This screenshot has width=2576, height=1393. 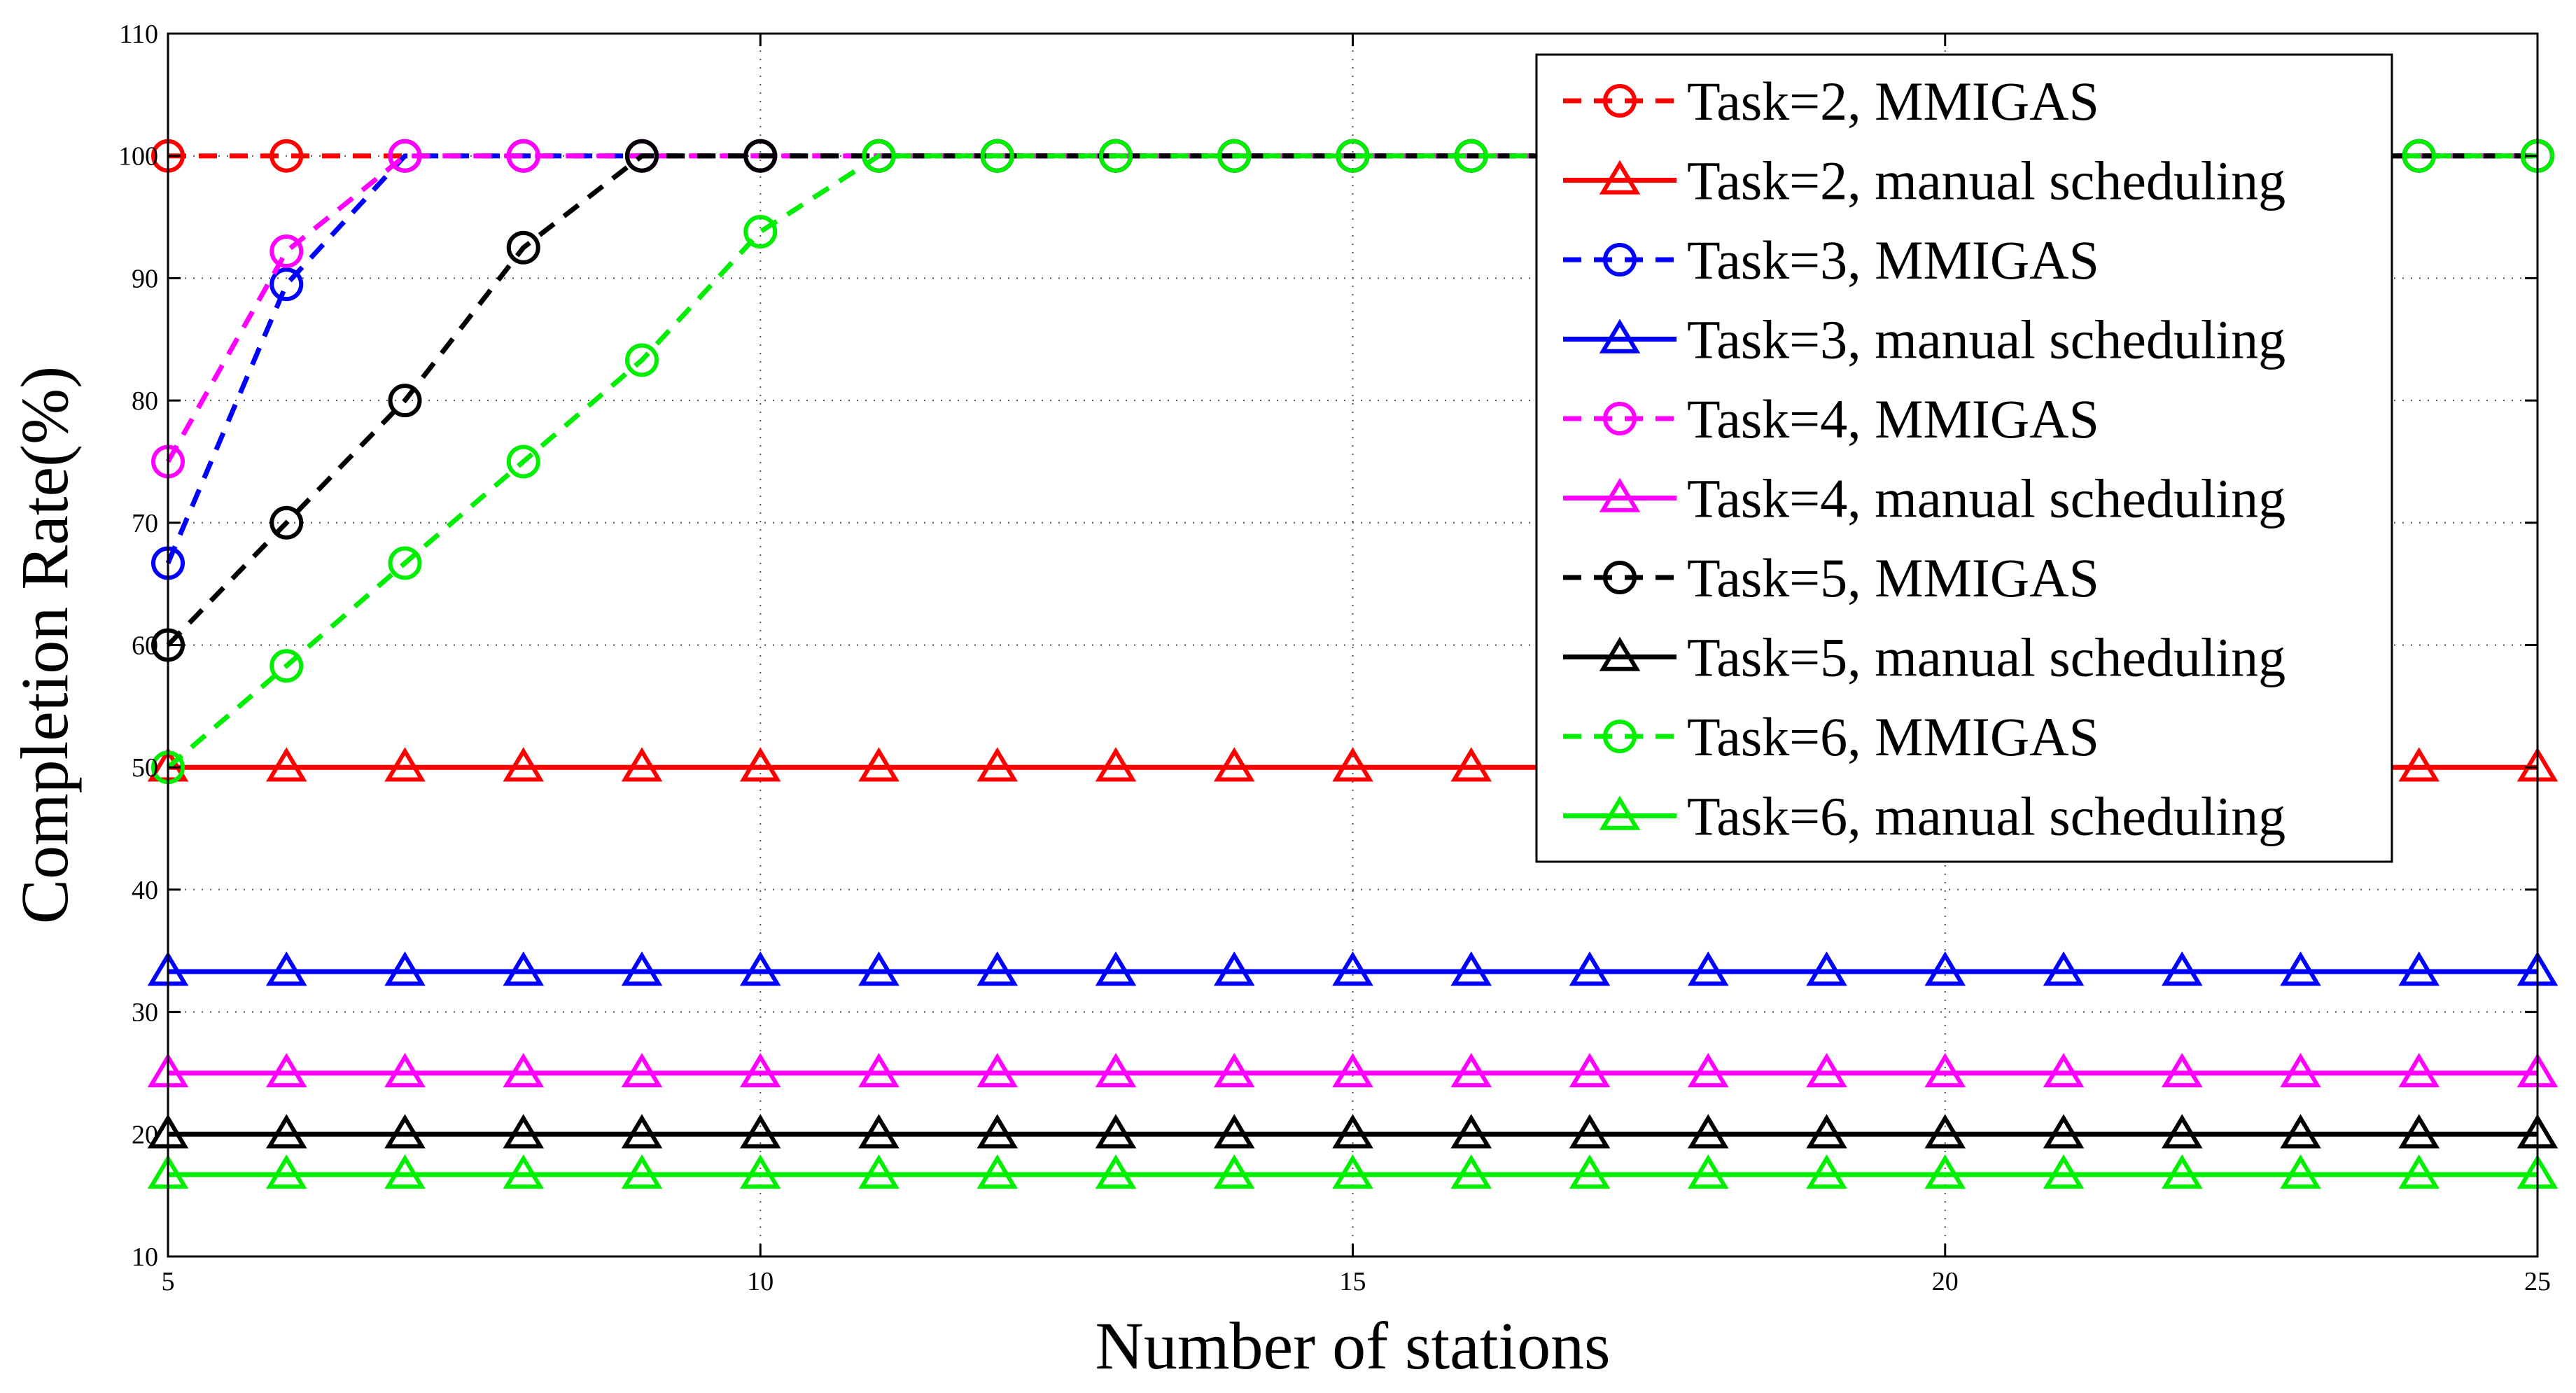 What do you see at coordinates (1831, 260) in the screenshot?
I see `legend-item: Task=3, MMIGAS` at bounding box center [1831, 260].